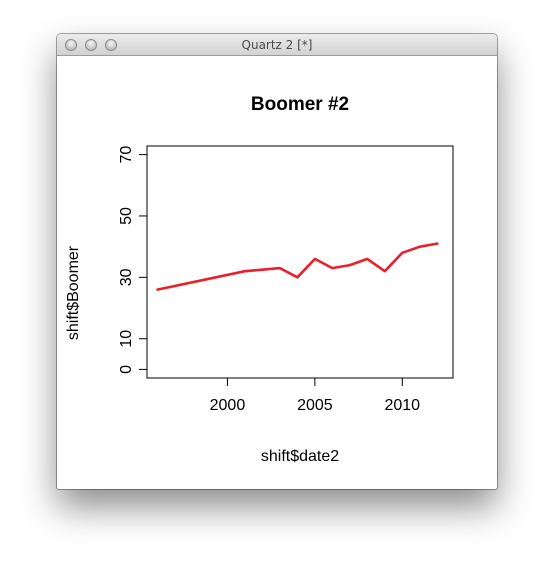  I want to click on x-tick-label: 2005, so click(315, 405).